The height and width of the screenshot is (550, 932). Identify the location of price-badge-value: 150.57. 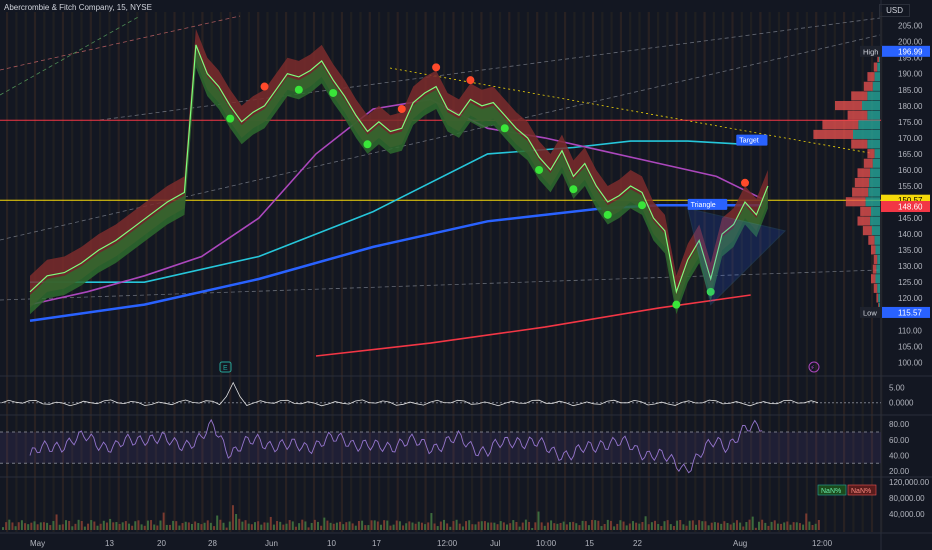
(910, 200).